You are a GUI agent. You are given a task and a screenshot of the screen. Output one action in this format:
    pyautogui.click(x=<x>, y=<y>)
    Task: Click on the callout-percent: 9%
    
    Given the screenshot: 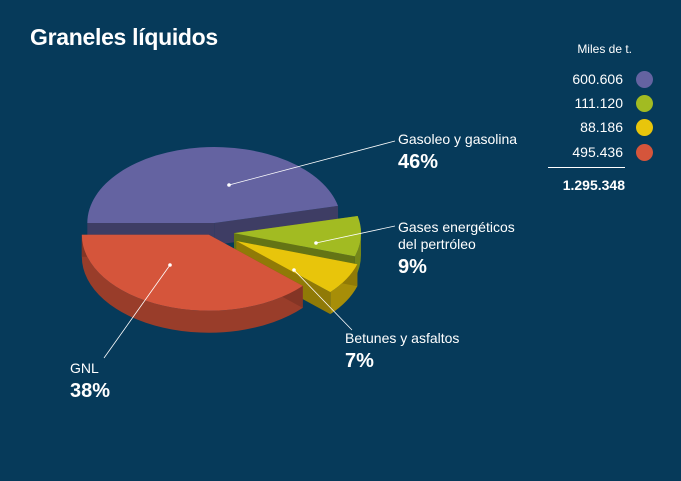 What is the action you would take?
    pyautogui.click(x=412, y=267)
    